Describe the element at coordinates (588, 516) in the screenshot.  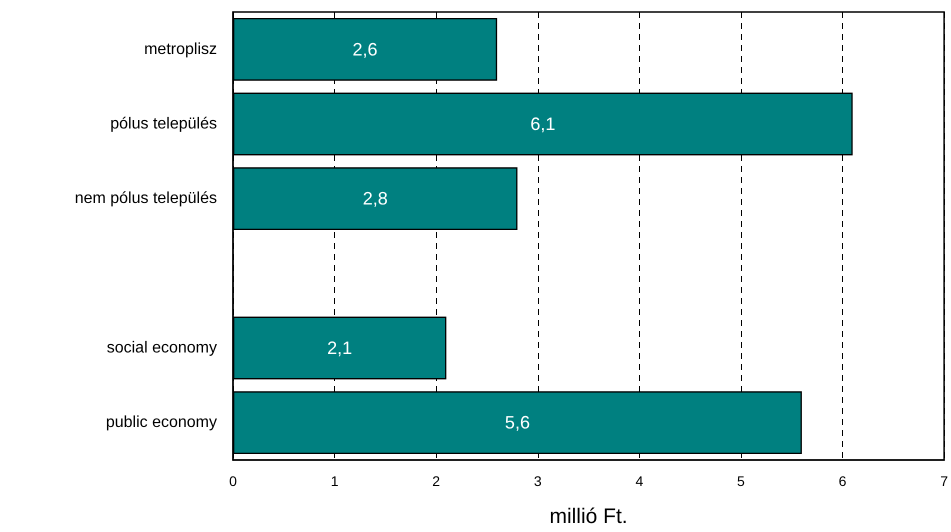
I see `x-axis-title: millió Ft.` at that location.